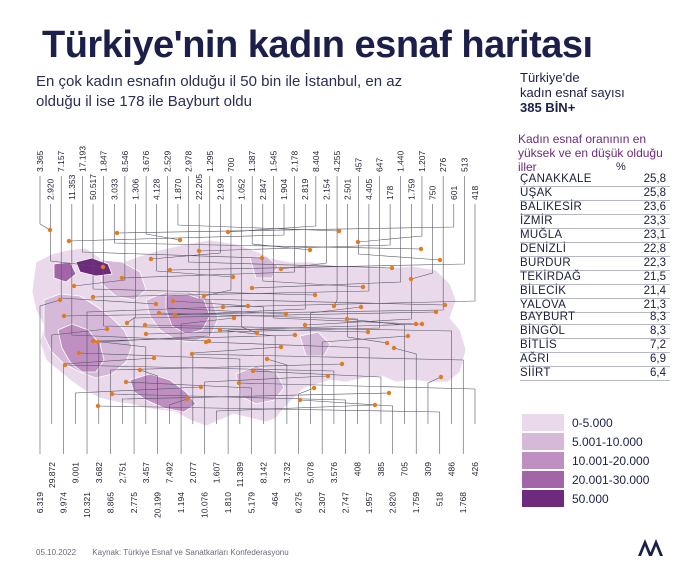 The image size is (700, 580). Describe the element at coordinates (252, 161) in the screenshot. I see `top-callout-value: 1.387` at that location.